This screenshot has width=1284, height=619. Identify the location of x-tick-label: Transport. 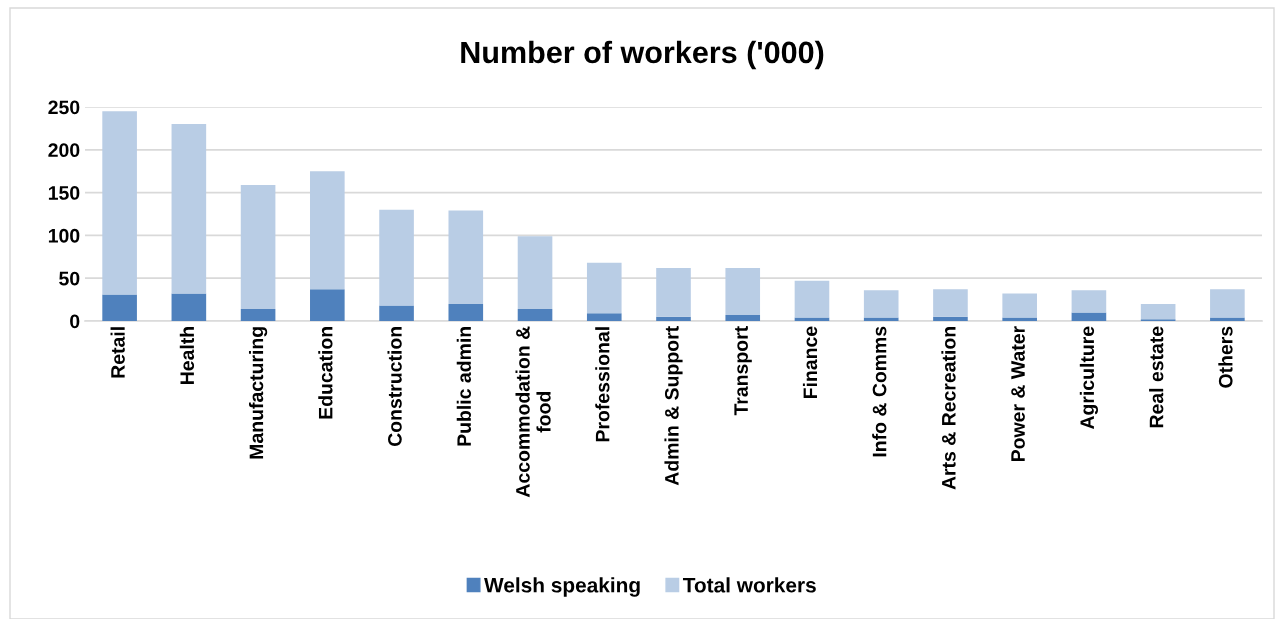
(743, 371).